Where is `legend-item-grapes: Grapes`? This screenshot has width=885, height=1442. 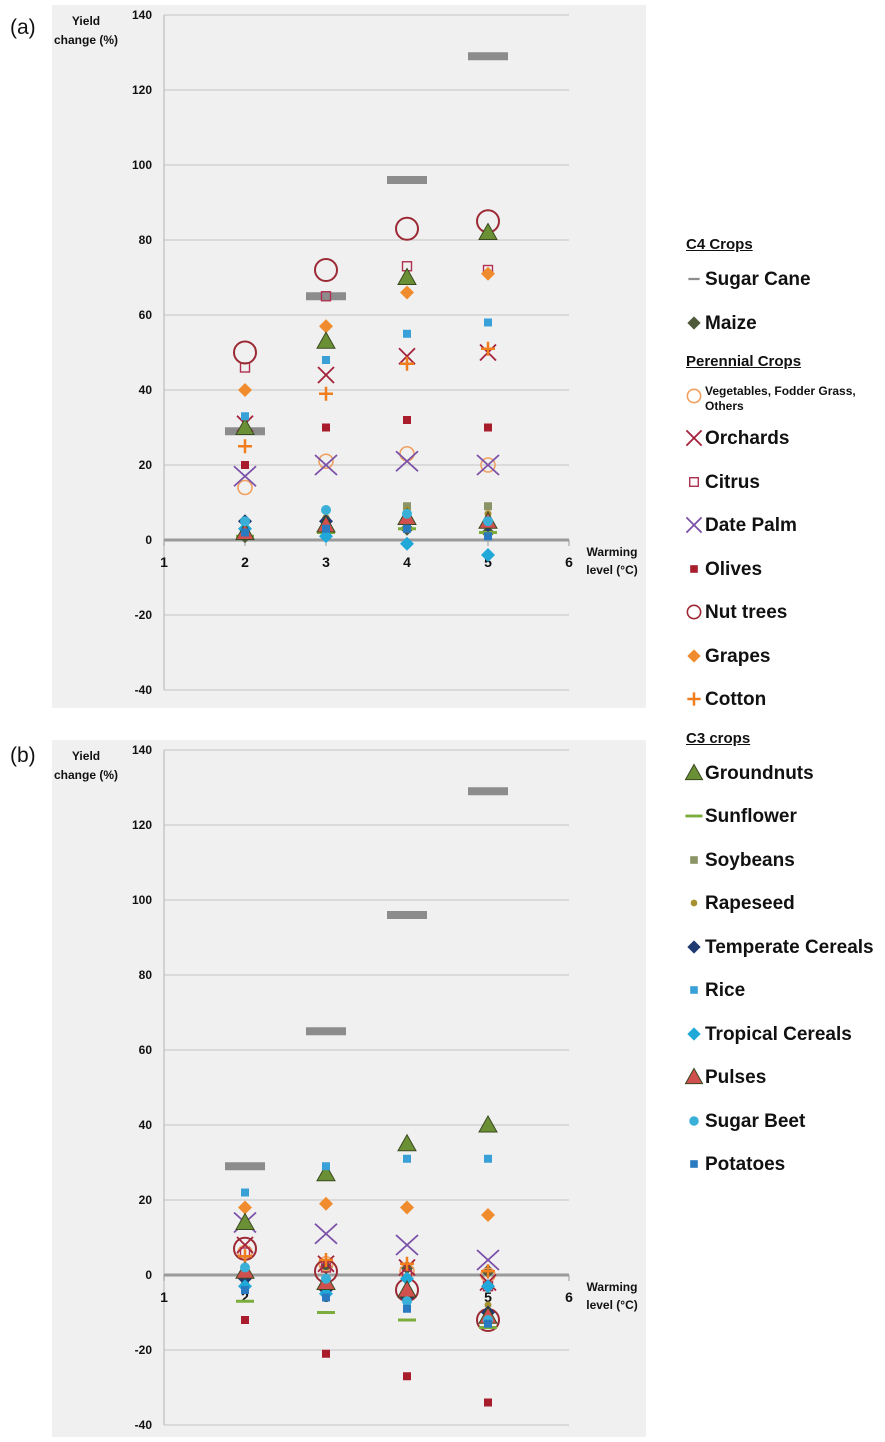 legend-item-grapes: Grapes is located at coordinates (784, 658).